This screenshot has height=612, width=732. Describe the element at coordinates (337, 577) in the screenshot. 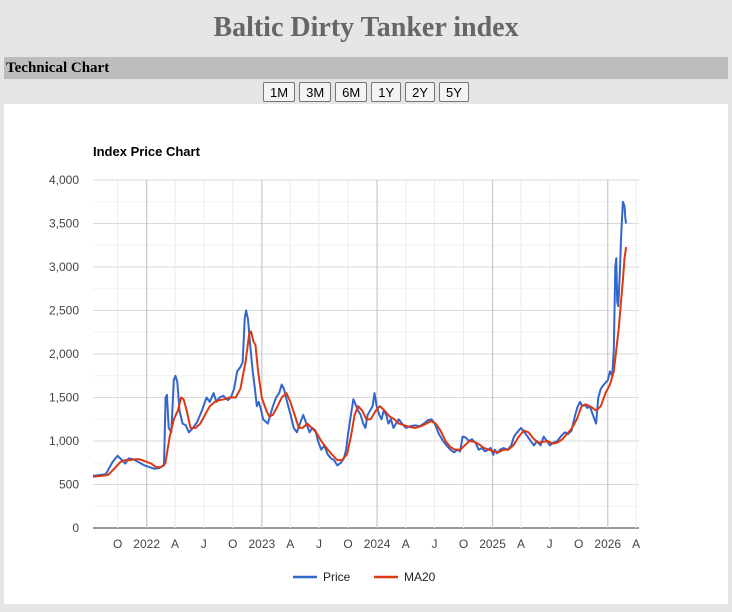

I see `legend-label: Price` at that location.